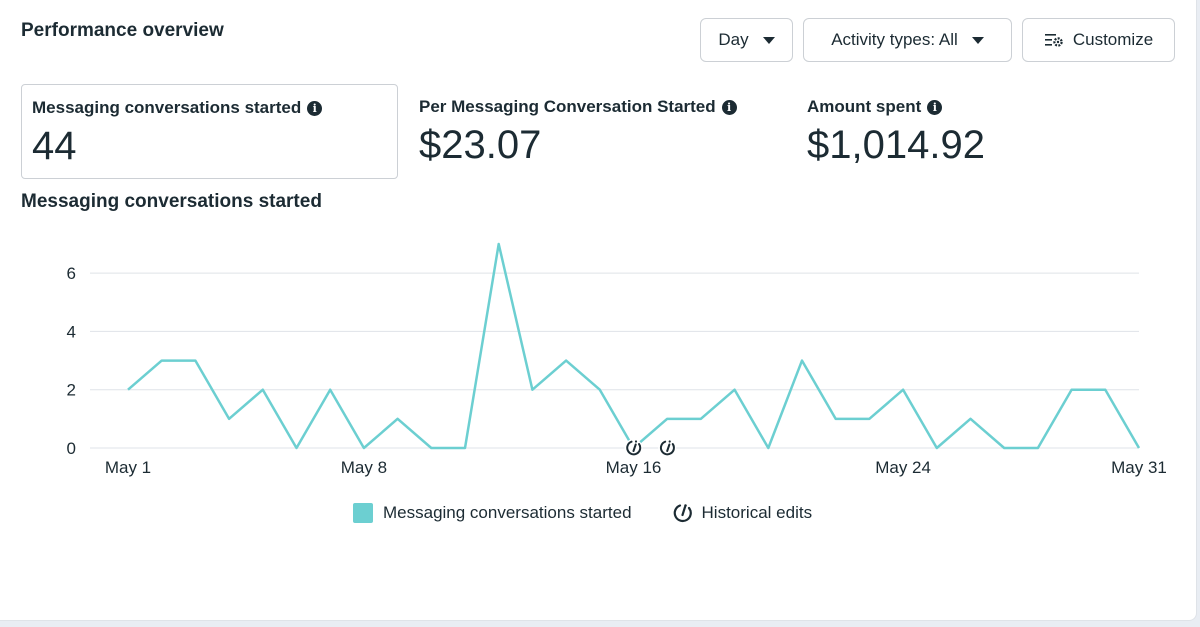 The image size is (1200, 627). What do you see at coordinates (71, 448) in the screenshot?
I see `y-tick-label: 0` at bounding box center [71, 448].